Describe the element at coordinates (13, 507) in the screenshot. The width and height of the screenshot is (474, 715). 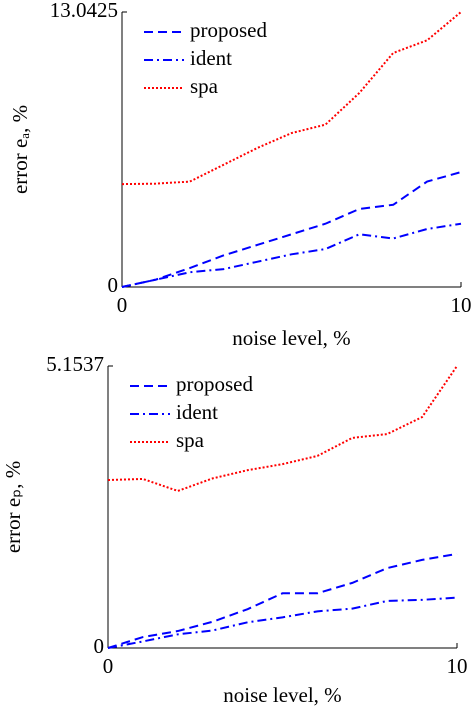
I see `y-axis-label: error eₚ, %` at that location.